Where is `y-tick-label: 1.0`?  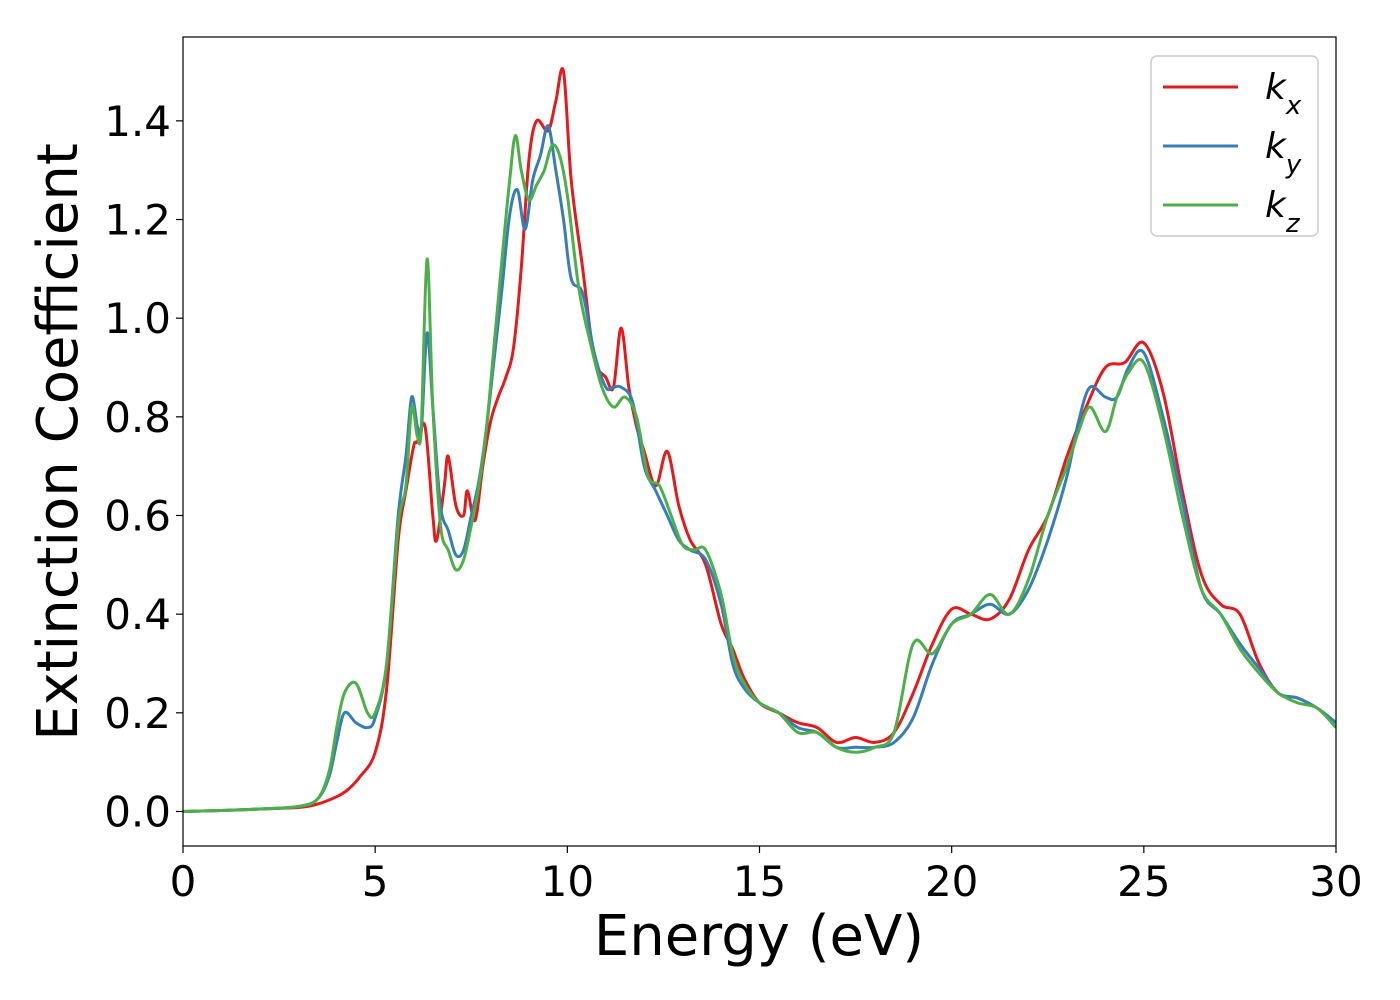
y-tick-label: 1.0 is located at coordinates (137, 318).